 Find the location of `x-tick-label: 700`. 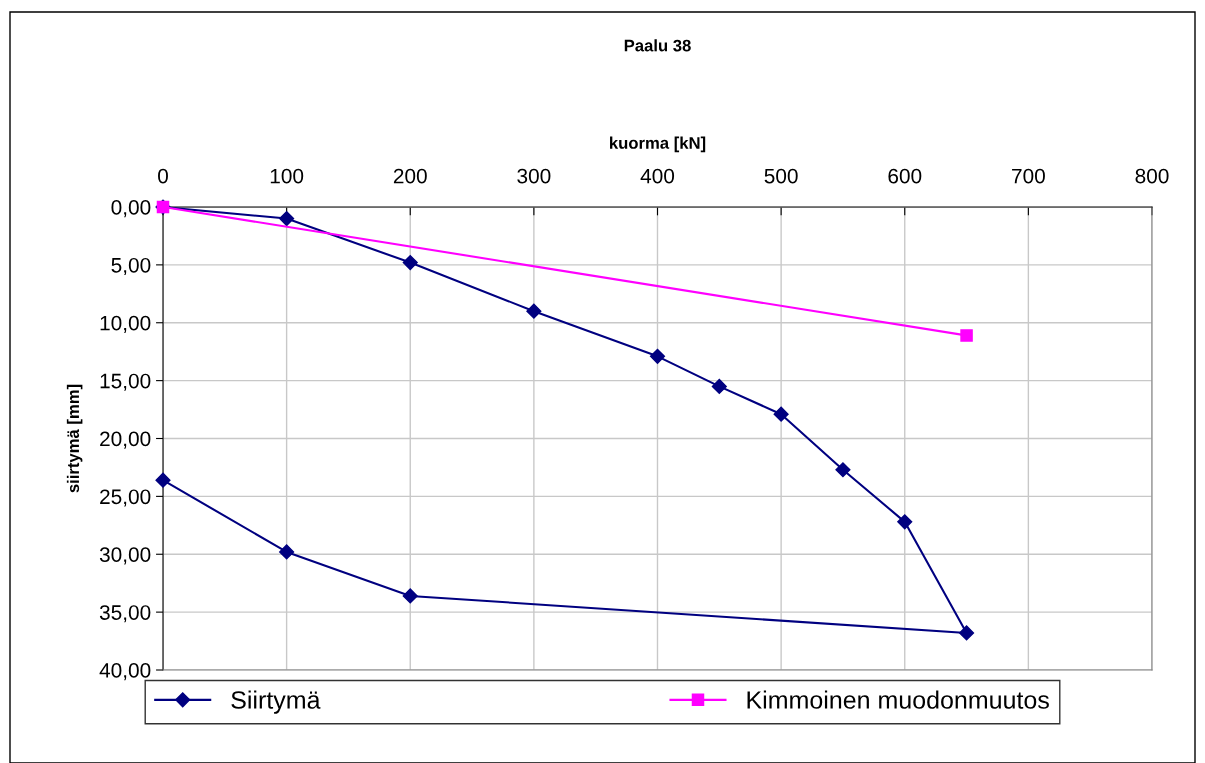

x-tick-label: 700 is located at coordinates (1028, 176).